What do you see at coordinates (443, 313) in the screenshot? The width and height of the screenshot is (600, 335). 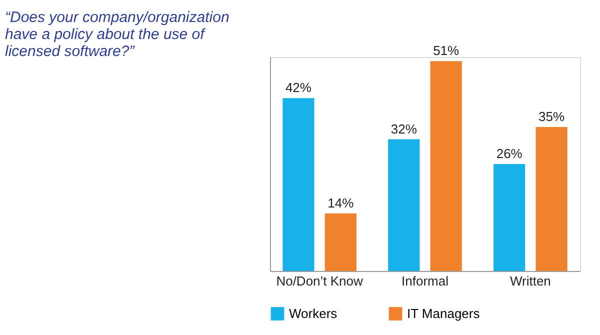 I see `legend-label: IT Managers` at bounding box center [443, 313].